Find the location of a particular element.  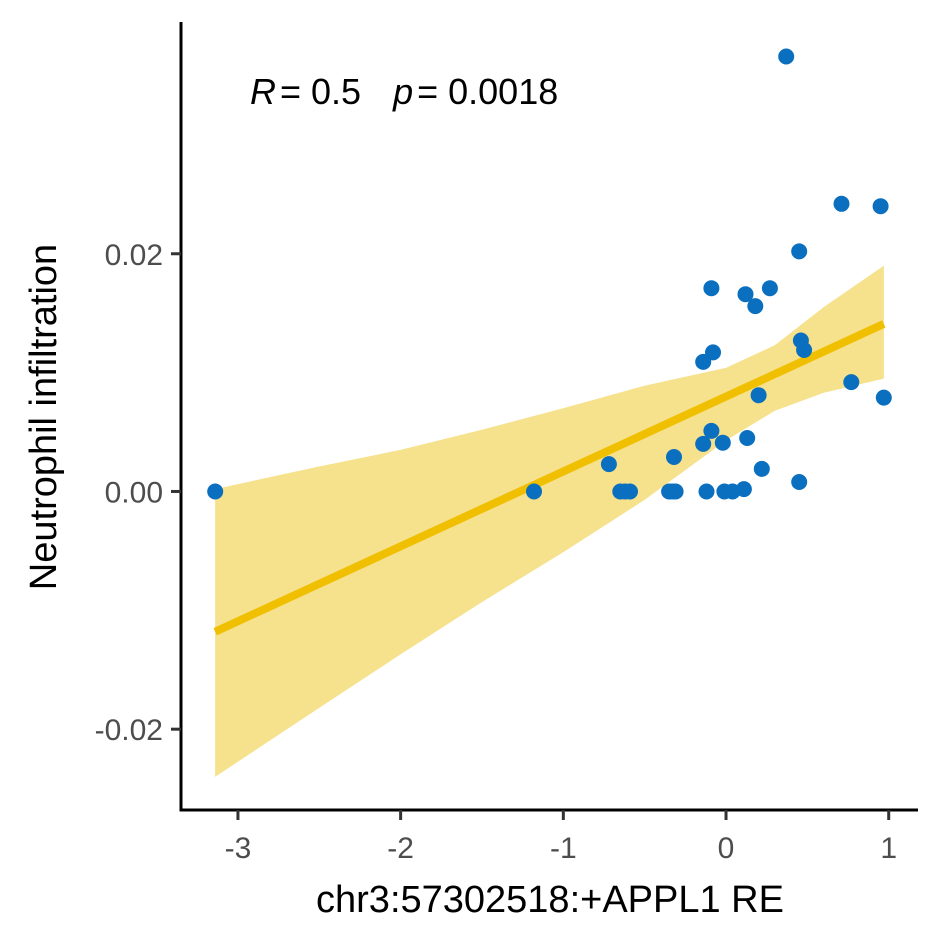

r-value: = 0.5 is located at coordinates (320, 91).